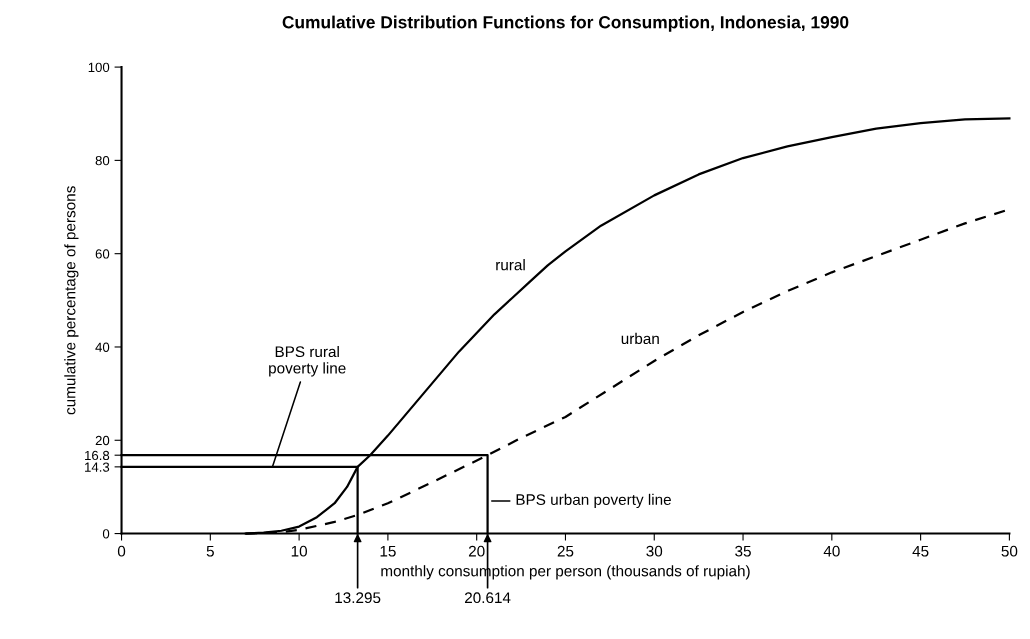  I want to click on y-axis-title: cumulative percentage of persons, so click(71, 300).